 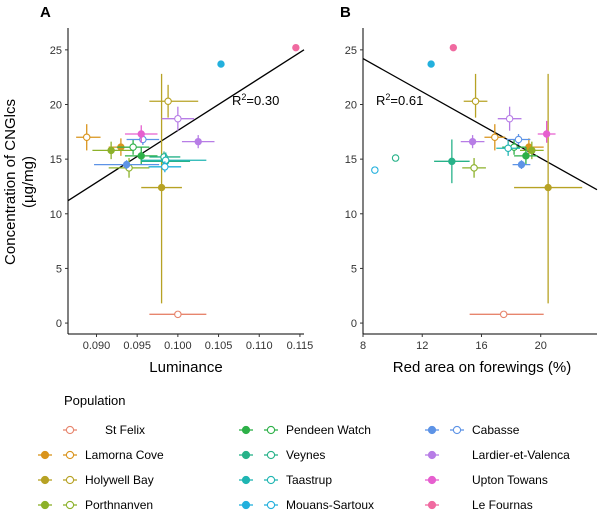 What do you see at coordinates (330, 505) in the screenshot?
I see `legend-label: Mouans-Sartoux` at bounding box center [330, 505].